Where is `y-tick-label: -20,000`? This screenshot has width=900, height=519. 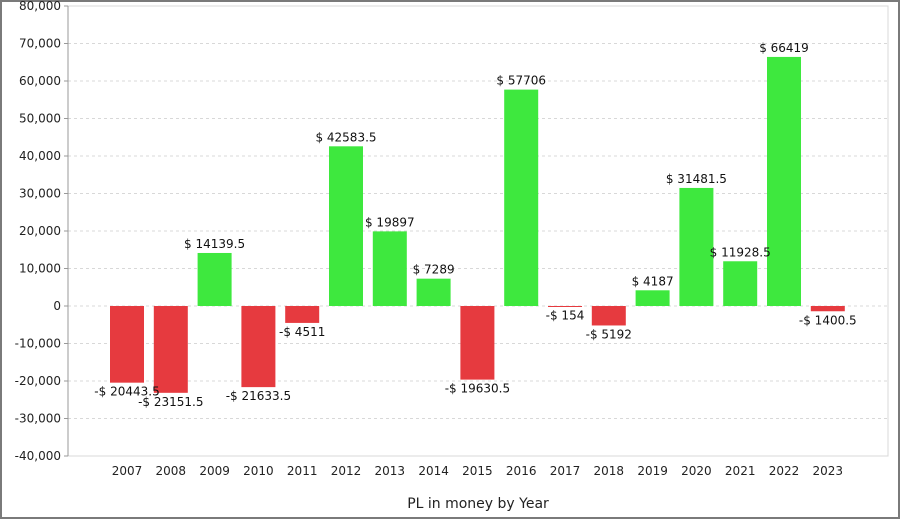 y-tick-label: -20,000 is located at coordinates (38, 381).